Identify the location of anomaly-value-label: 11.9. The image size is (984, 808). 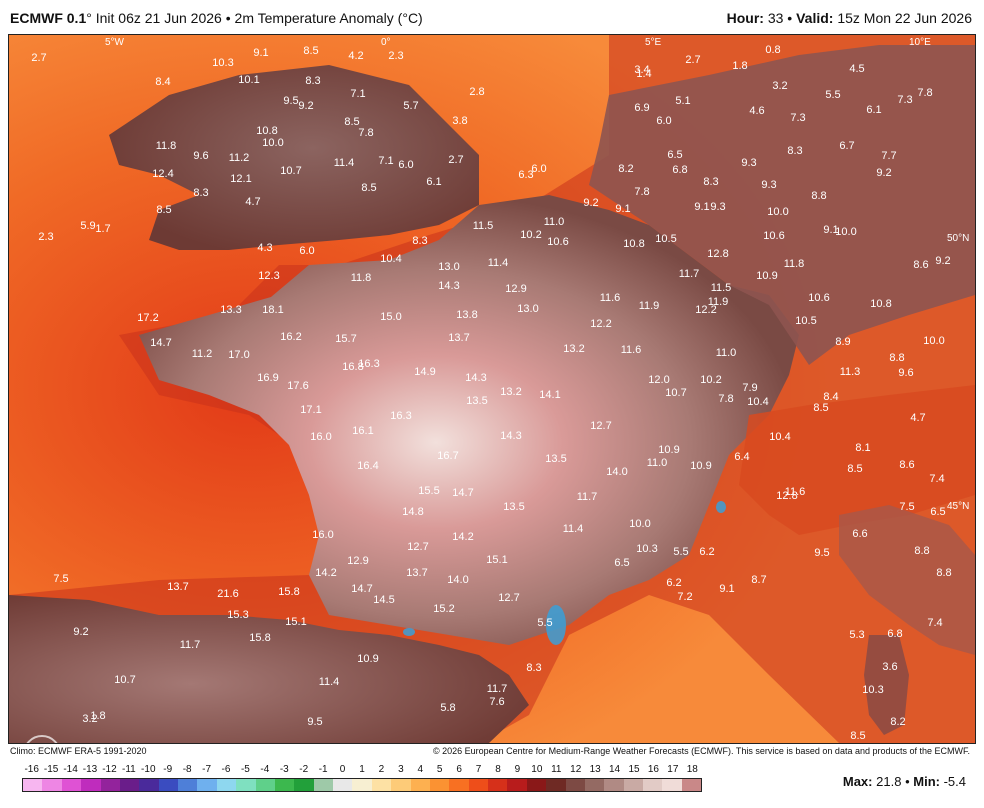
(718, 302).